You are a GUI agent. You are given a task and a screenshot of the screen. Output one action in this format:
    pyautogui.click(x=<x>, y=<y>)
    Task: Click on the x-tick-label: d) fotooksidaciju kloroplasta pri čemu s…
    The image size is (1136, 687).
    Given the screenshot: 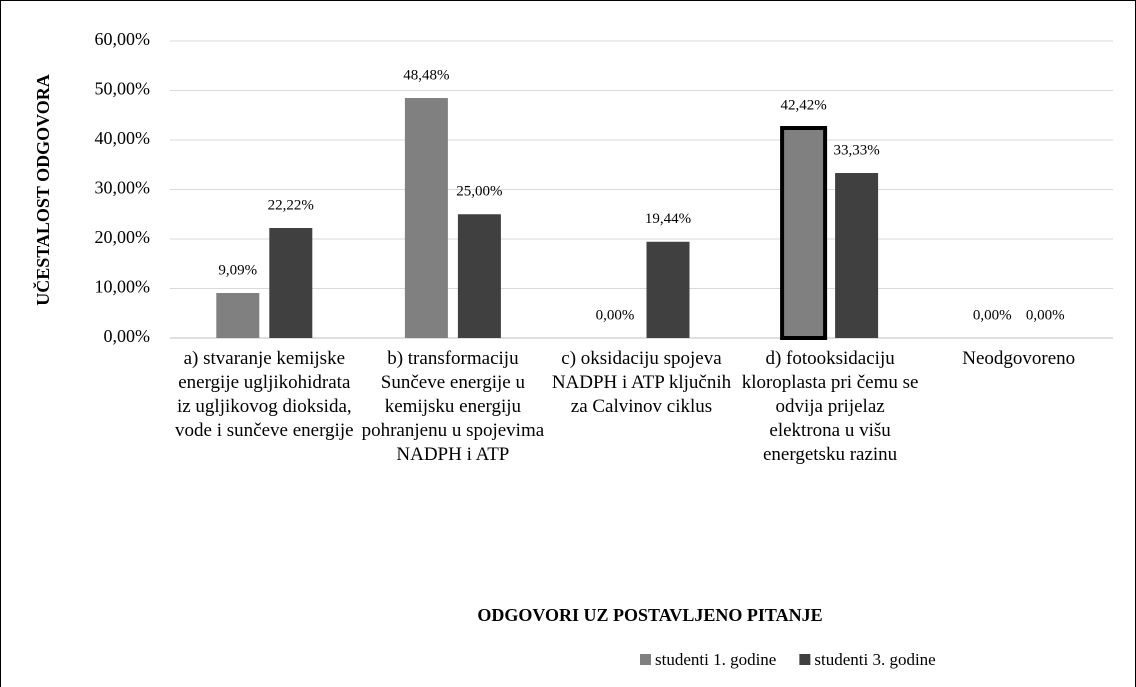 What is the action you would take?
    pyautogui.click(x=830, y=406)
    